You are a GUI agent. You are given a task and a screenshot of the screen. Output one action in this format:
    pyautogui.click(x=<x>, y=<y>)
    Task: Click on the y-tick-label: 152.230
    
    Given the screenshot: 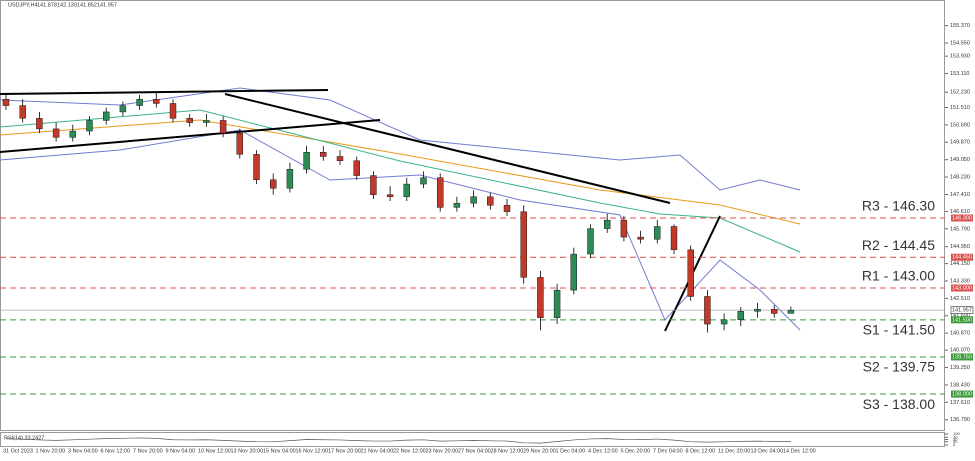 What is the action you would take?
    pyautogui.click(x=960, y=93)
    